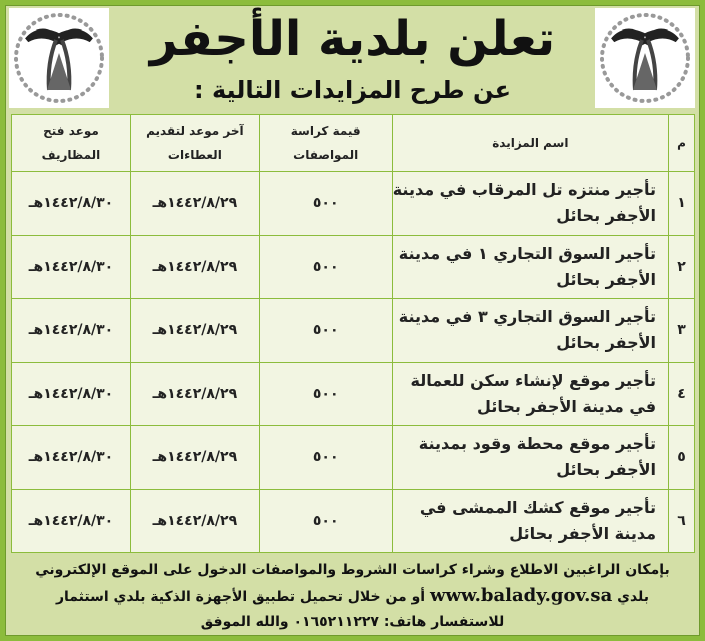  I want to click on website-link: www.balady.gov.sa, so click(521, 595).